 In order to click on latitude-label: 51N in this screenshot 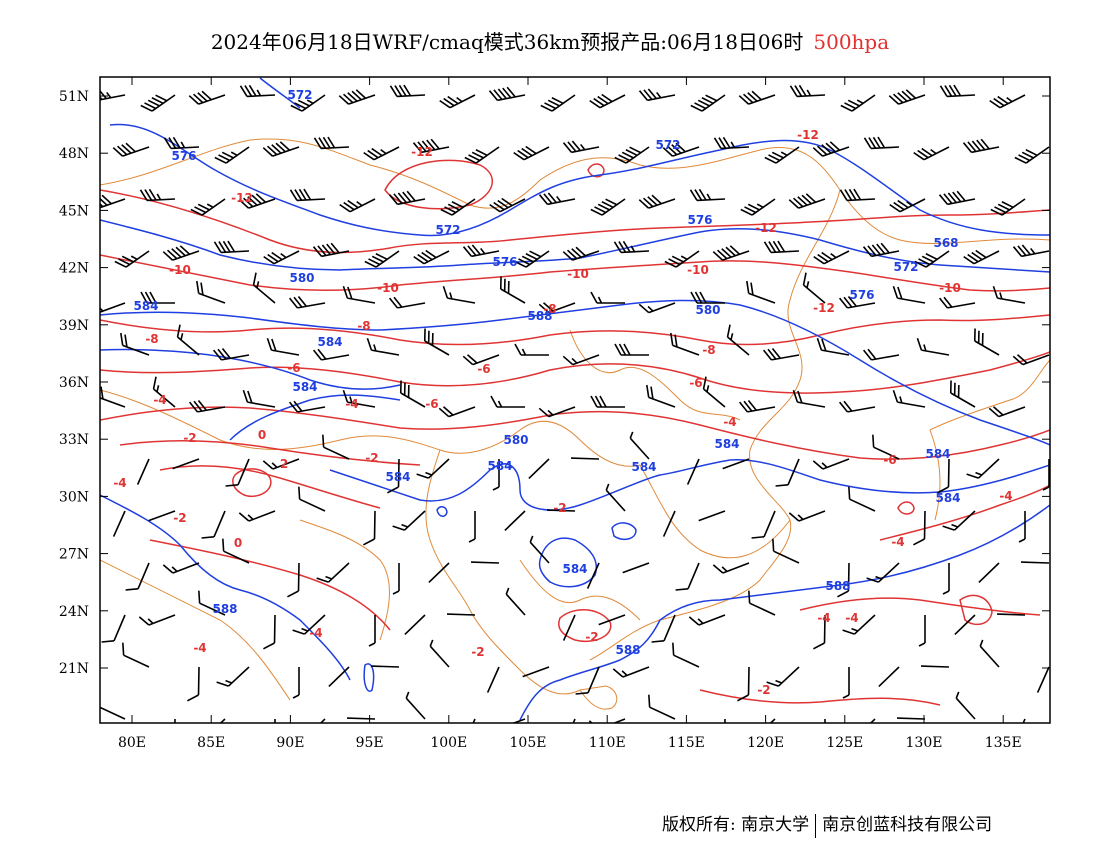, I will do `click(74, 97)`.